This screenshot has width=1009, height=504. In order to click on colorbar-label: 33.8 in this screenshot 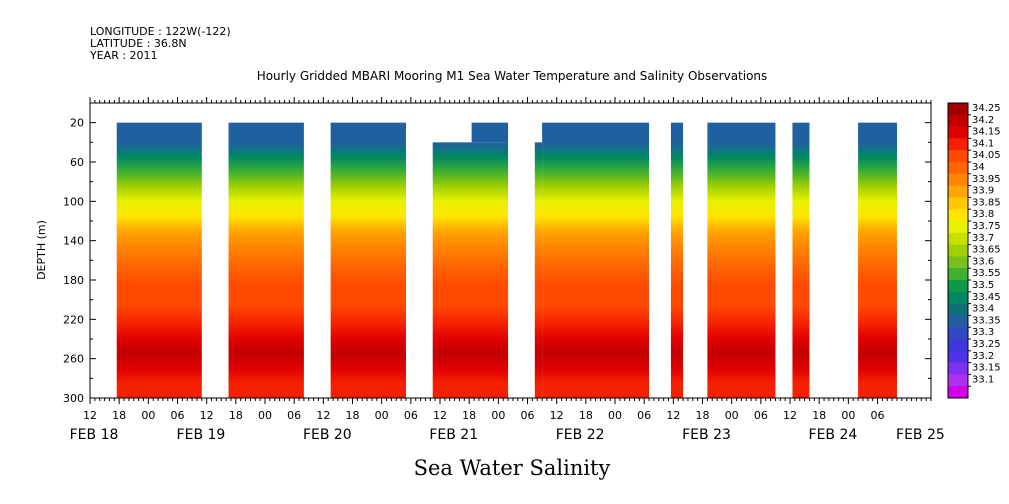, I will do `click(983, 214)`.